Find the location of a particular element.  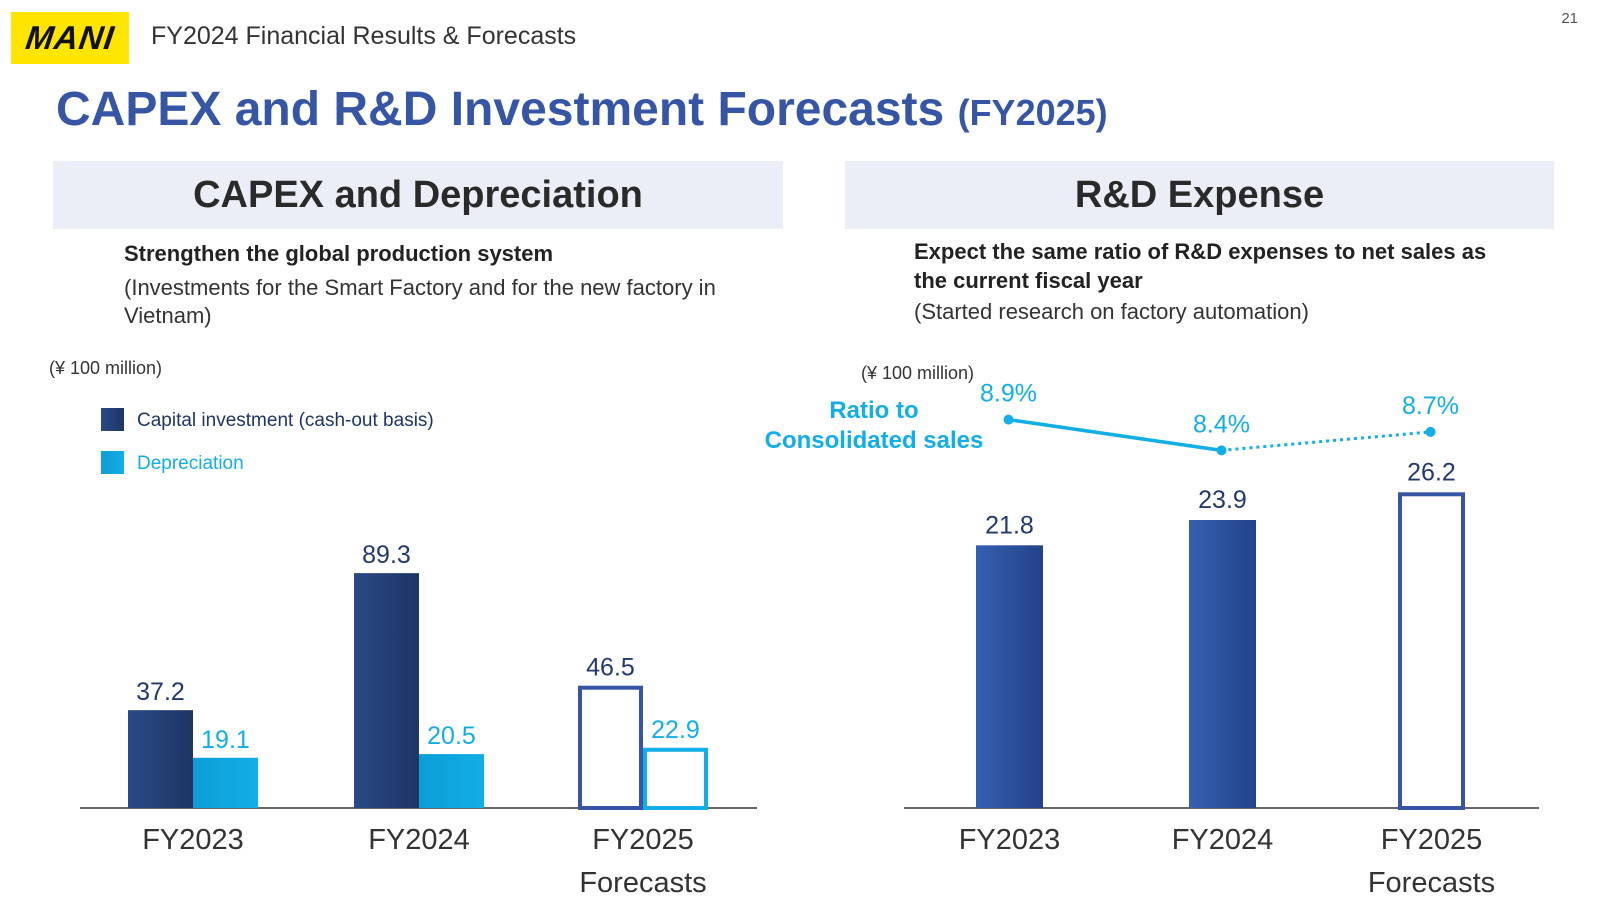

ratio-line-forecast is located at coordinates (1326, 441).